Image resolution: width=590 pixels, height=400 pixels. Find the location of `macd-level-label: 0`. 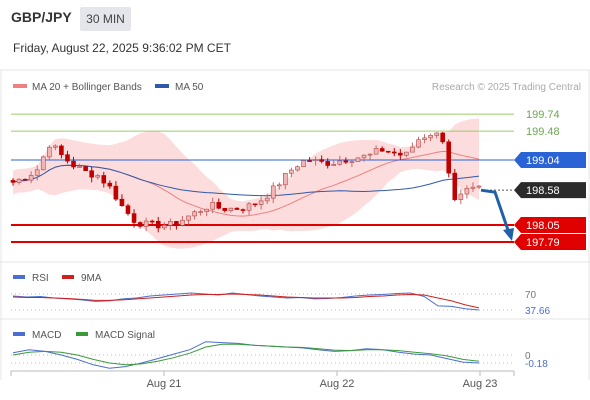

macd-level-label: 0 is located at coordinates (528, 356).